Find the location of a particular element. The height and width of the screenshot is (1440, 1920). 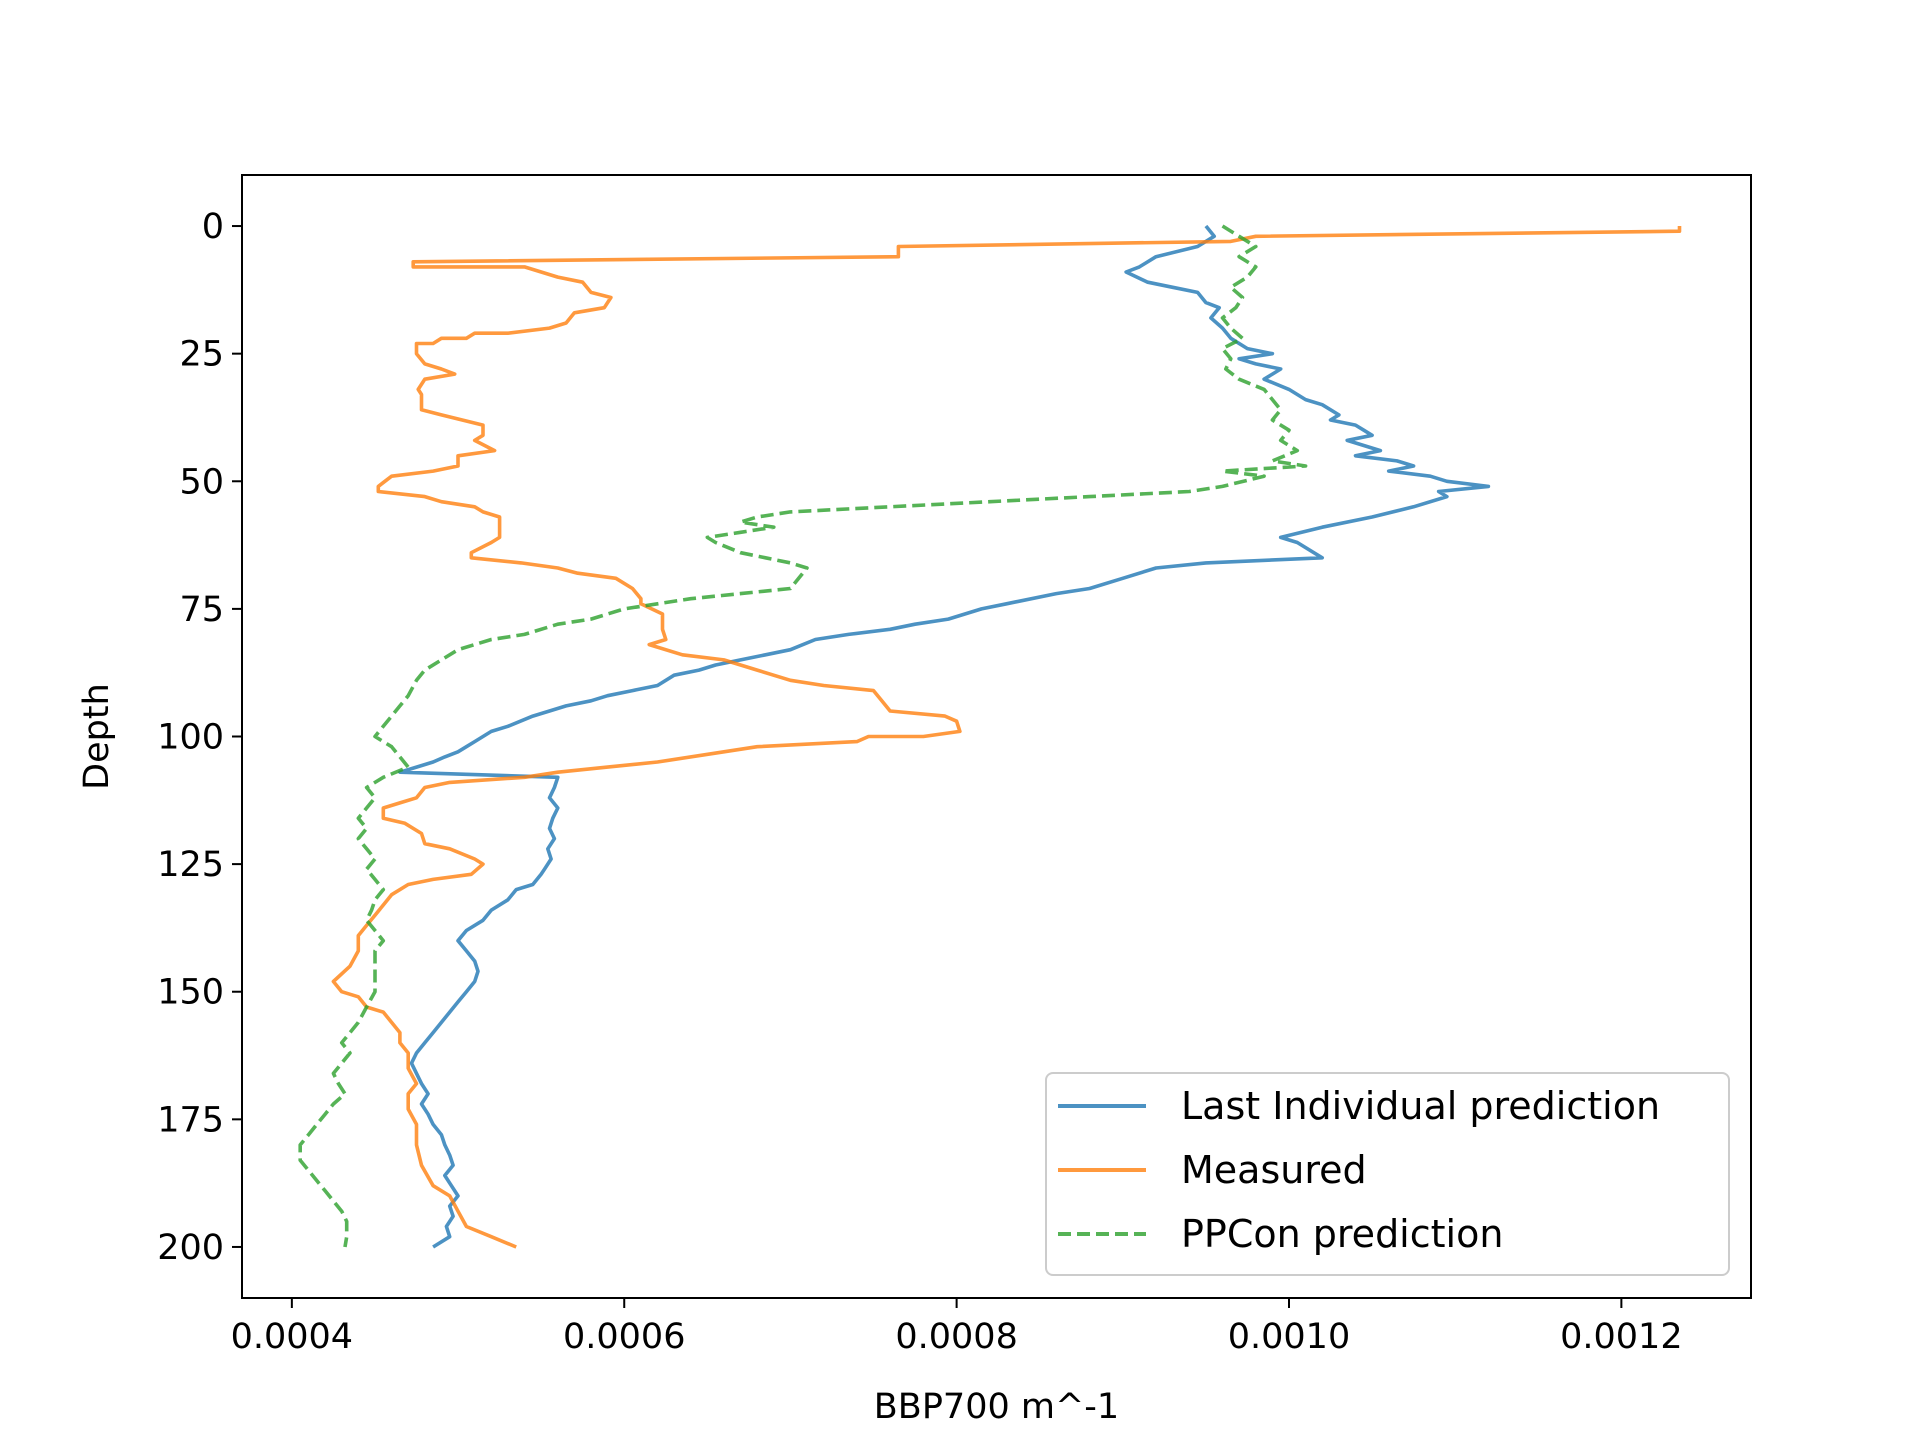

x-tick-label: 0.0008 is located at coordinates (956, 1337).